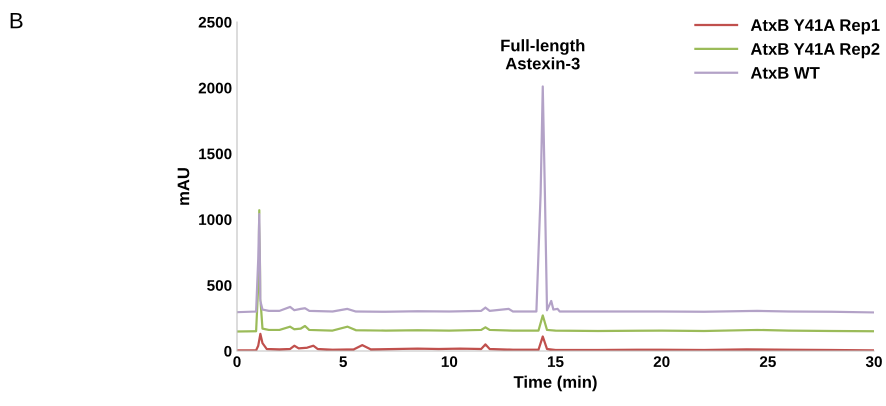 Image resolution: width=886 pixels, height=406 pixels. Describe the element at coordinates (16, 20) in the screenshot. I see `text: B` at that location.